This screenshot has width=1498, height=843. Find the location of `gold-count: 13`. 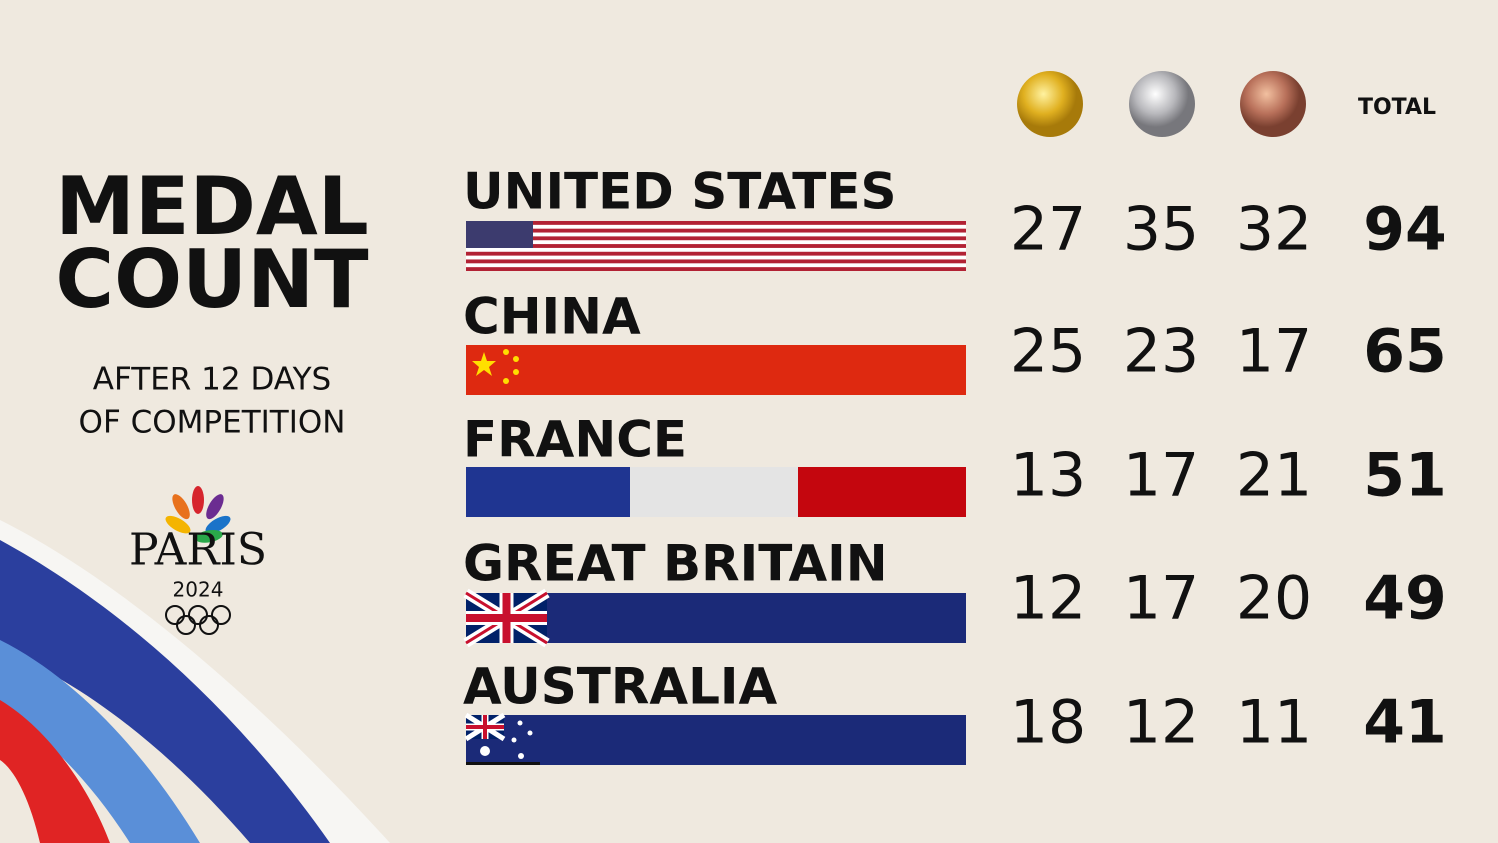

gold-count: 13 is located at coordinates (1048, 476).